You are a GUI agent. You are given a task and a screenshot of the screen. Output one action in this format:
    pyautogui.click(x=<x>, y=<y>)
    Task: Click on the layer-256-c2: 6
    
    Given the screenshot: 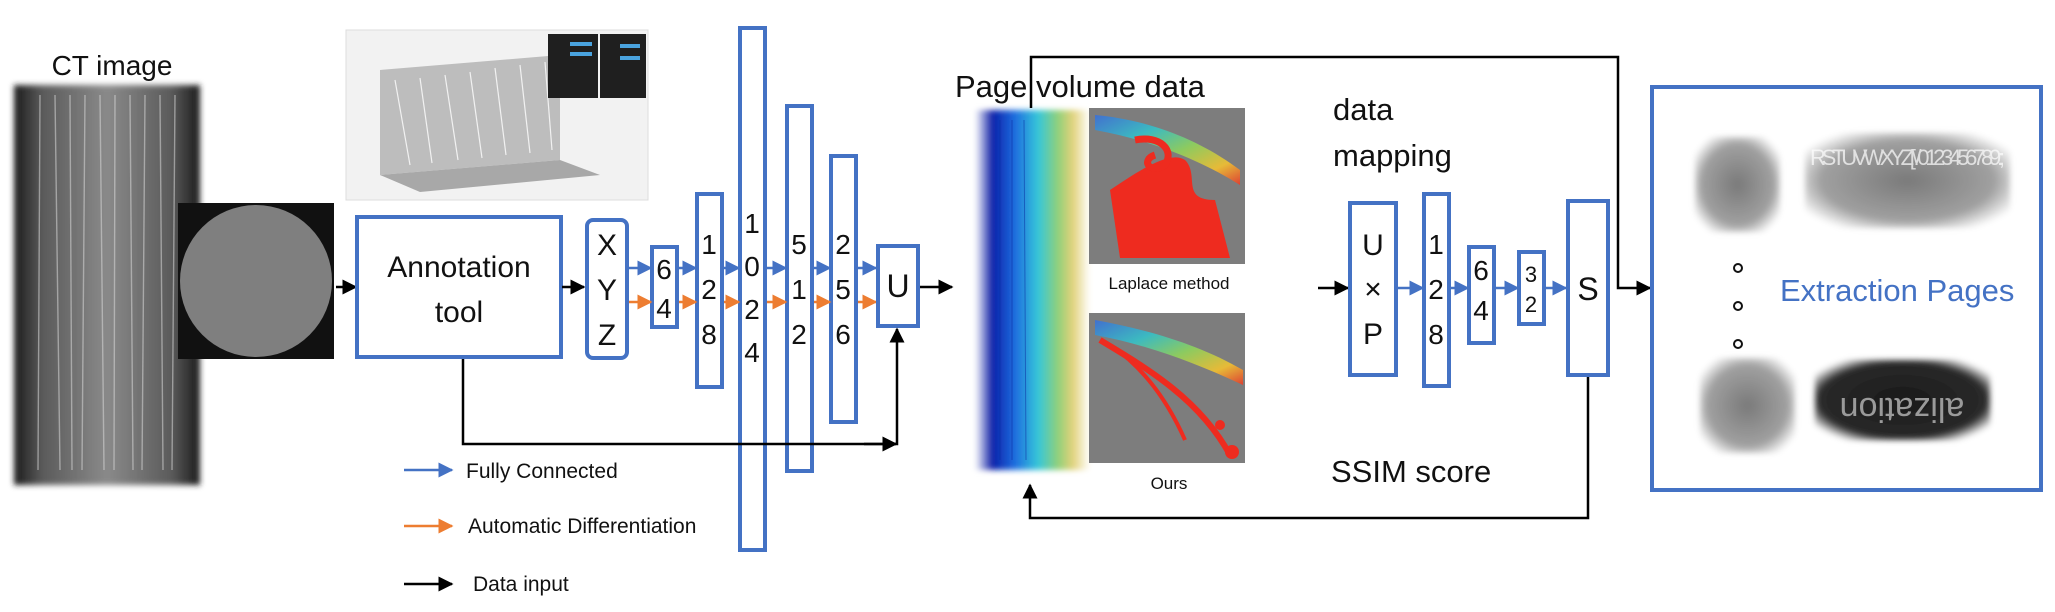 What is the action you would take?
    pyautogui.click(x=843, y=334)
    